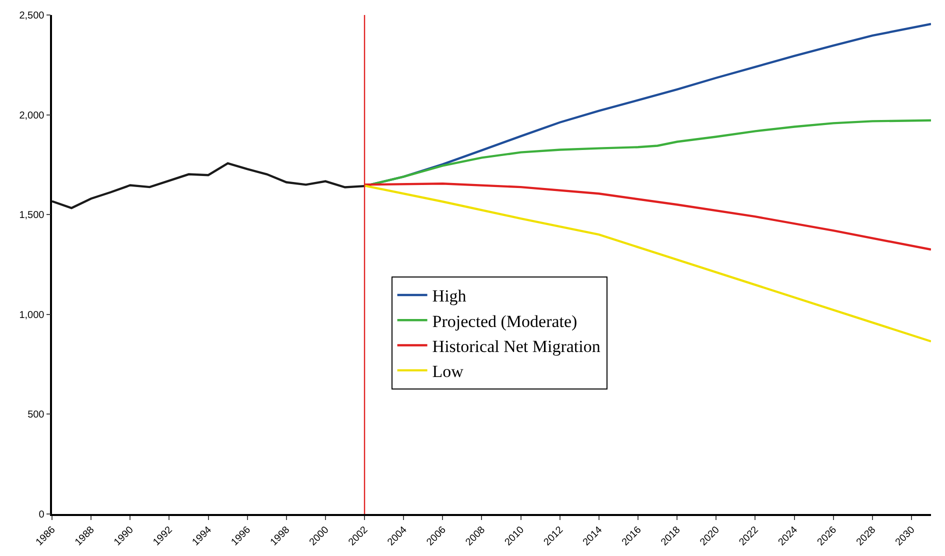 Image resolution: width=945 pixels, height=556 pixels. Describe the element at coordinates (448, 371) in the screenshot. I see `legend-label: Low` at that location.